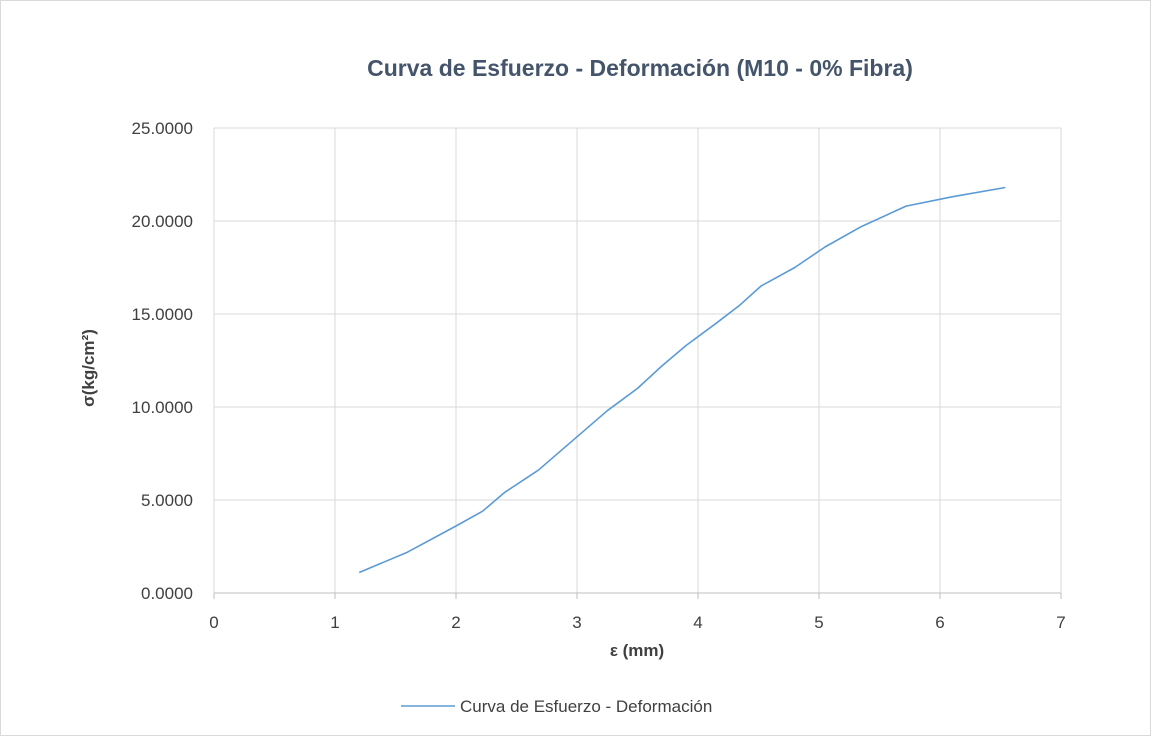 This screenshot has width=1151, height=736. Describe the element at coordinates (162, 314) in the screenshot. I see `y-tick-label: 15.0000` at that location.